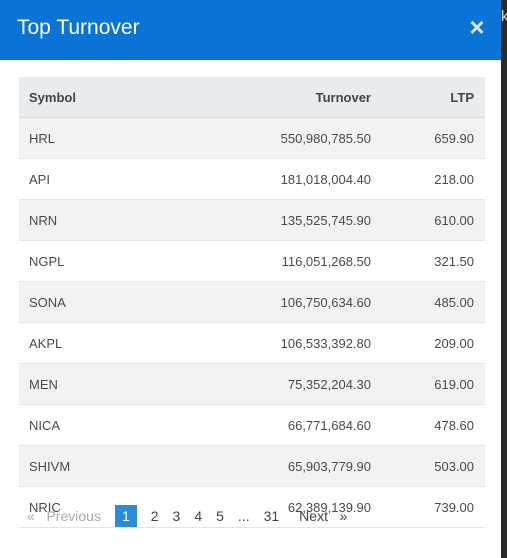  What do you see at coordinates (89, 302) in the screenshot?
I see `cell-symbol: SONA` at bounding box center [89, 302].